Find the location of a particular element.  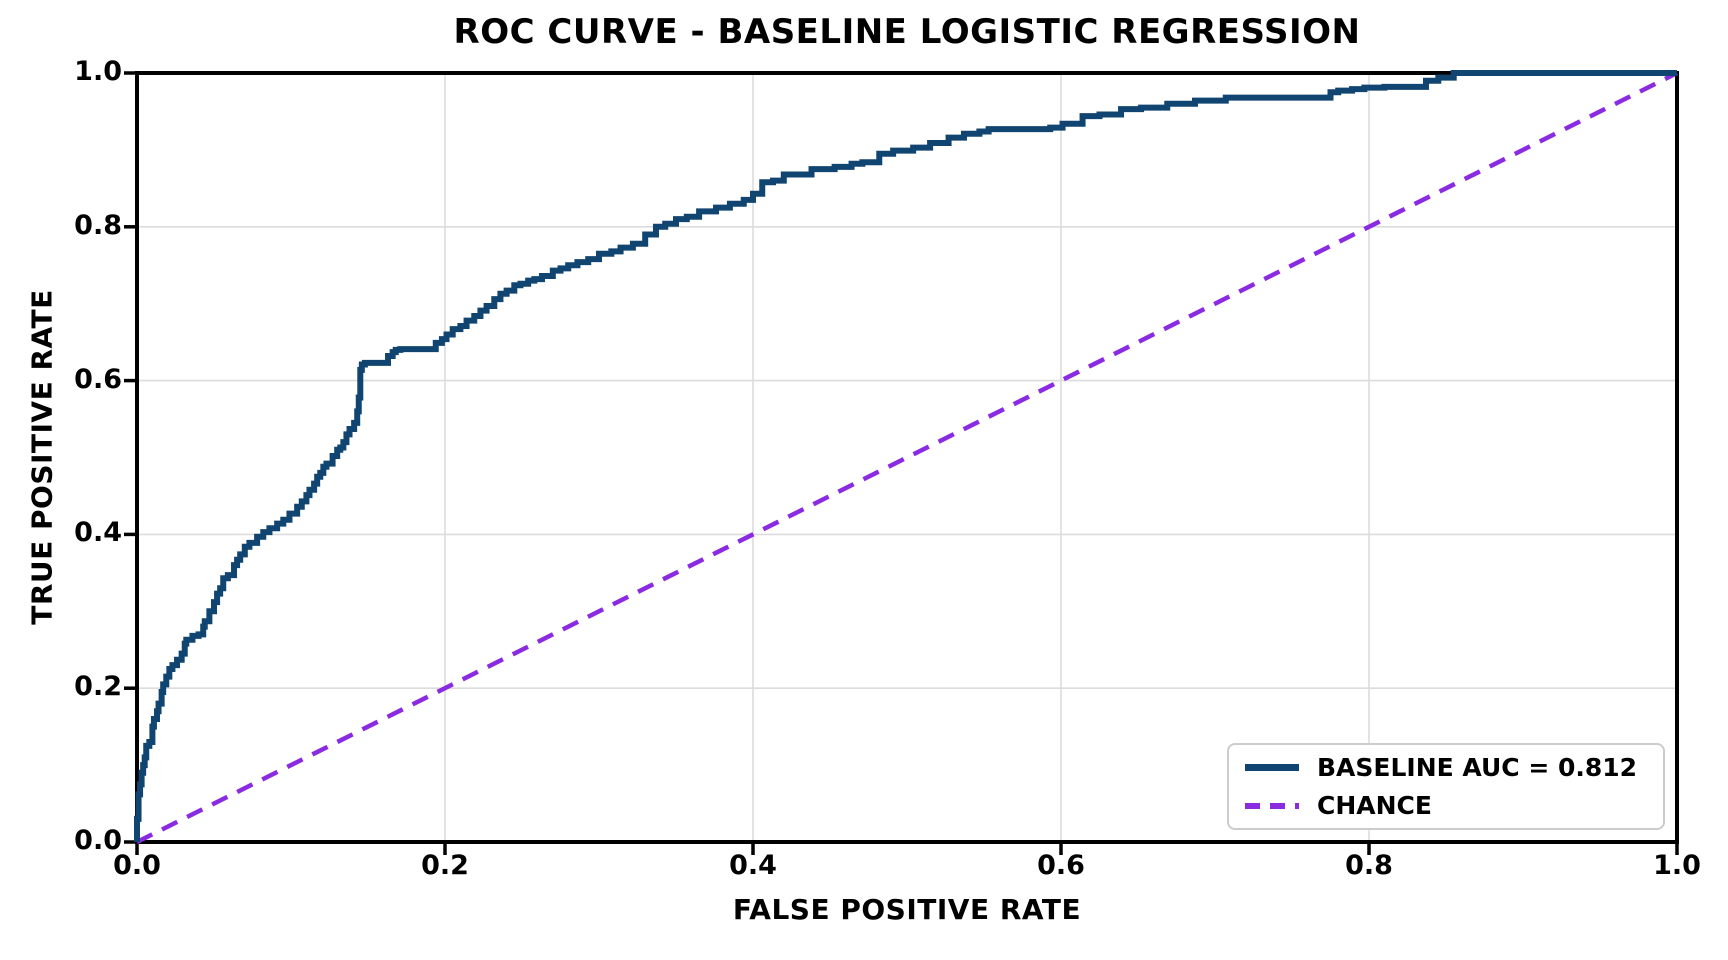

legend-label-chance: CHANCE is located at coordinates (1374, 805).